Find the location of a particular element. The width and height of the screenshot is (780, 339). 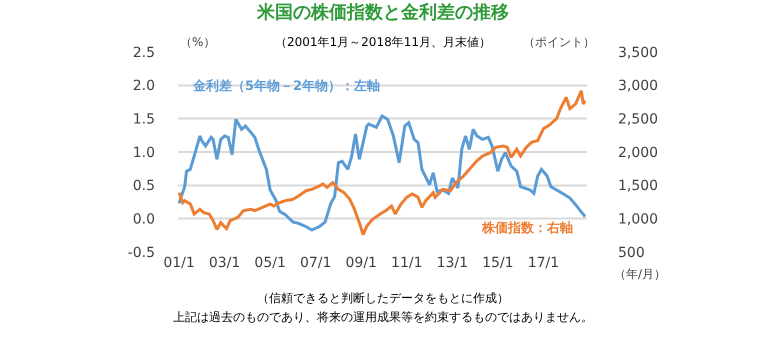

x-tick-label: 11/1 is located at coordinates (406, 263).